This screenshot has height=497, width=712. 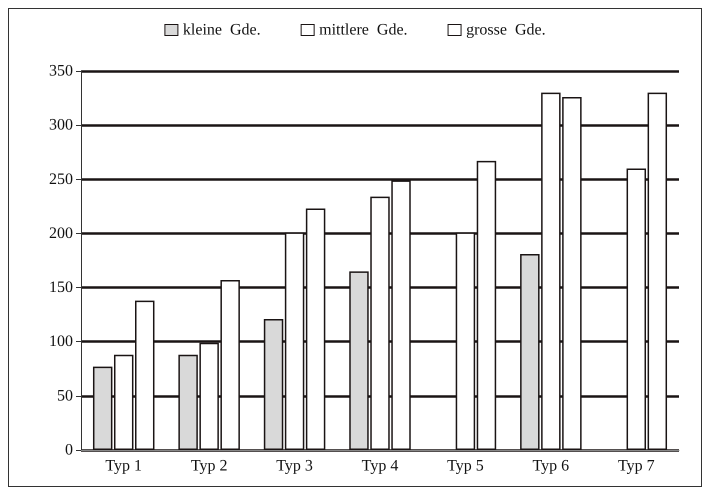 What do you see at coordinates (551, 466) in the screenshot?
I see `x-tick-label: Typ 6` at bounding box center [551, 466].